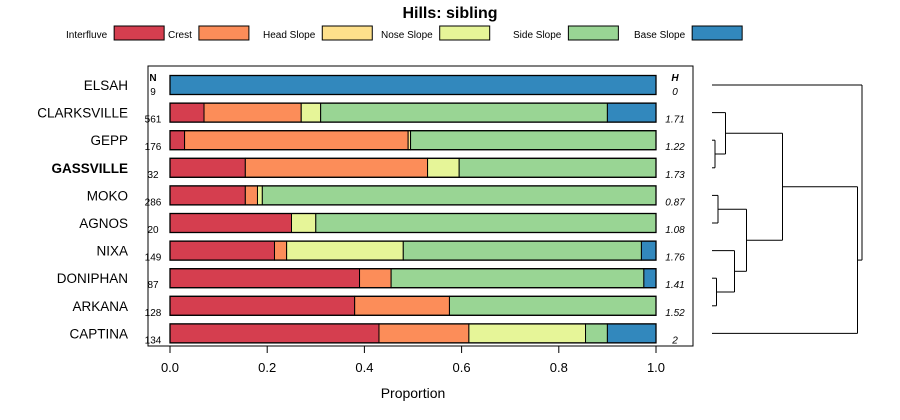 This screenshot has height=420, width=900. Describe the element at coordinates (289, 35) in the screenshot. I see `legend-label: Head Slope` at that location.